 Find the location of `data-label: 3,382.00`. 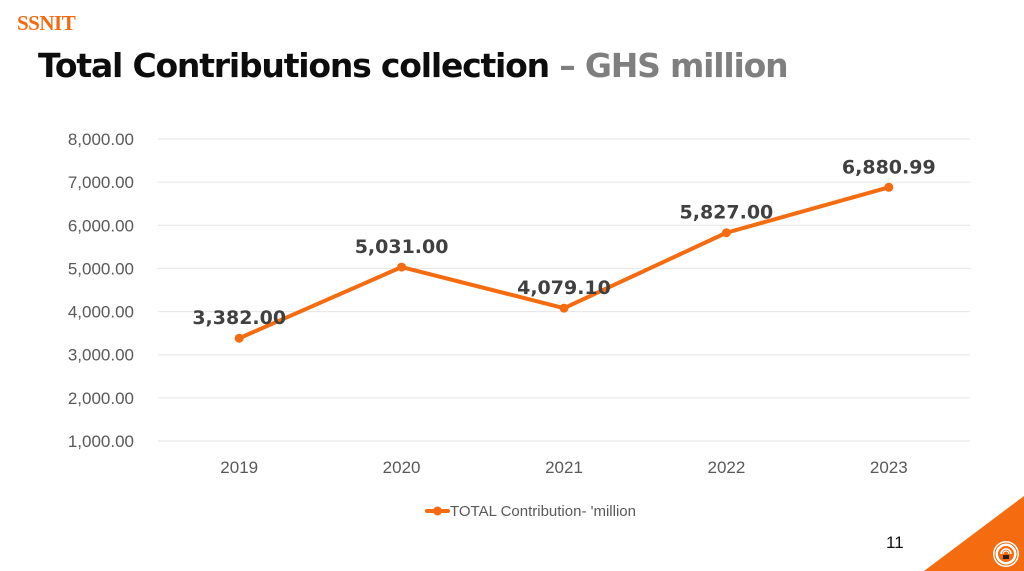

data-label: 3,382.00 is located at coordinates (239, 318).